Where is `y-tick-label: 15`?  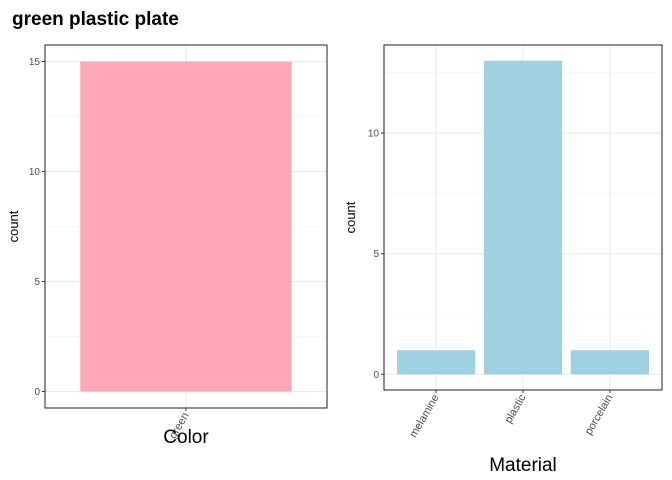
y-tick-label: 15 is located at coordinates (35, 62).